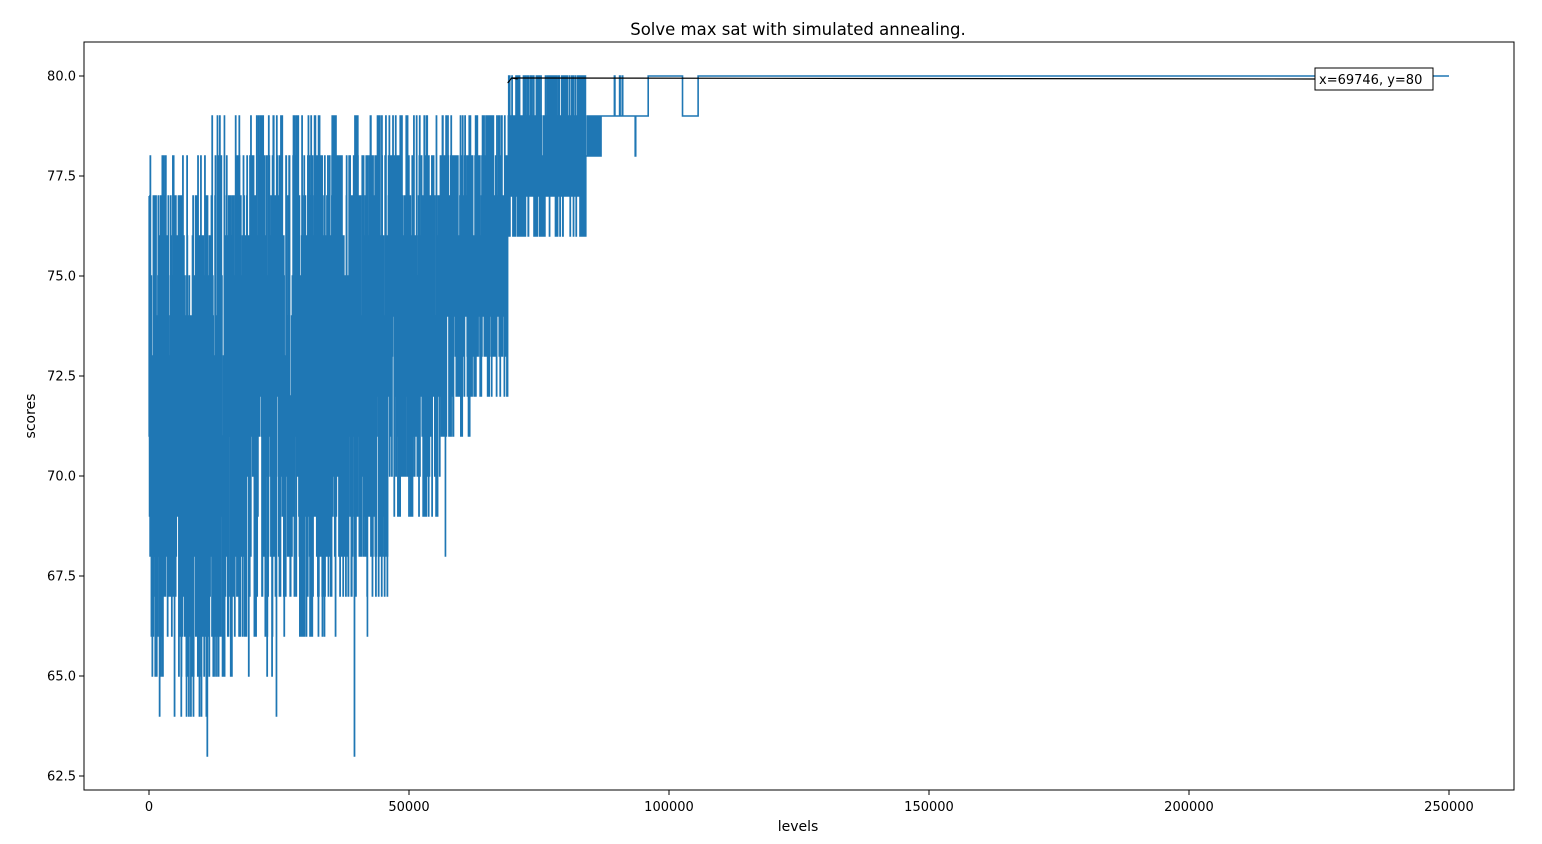 The height and width of the screenshot is (844, 1542). Describe the element at coordinates (61, 677) in the screenshot. I see `y-tick-label: 65.0` at that location.